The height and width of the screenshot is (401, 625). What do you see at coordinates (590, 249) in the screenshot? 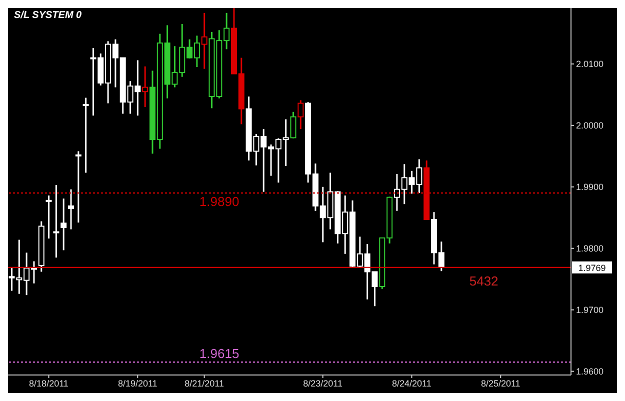
I see `y-tick-label: 1.9800` at bounding box center [590, 249].